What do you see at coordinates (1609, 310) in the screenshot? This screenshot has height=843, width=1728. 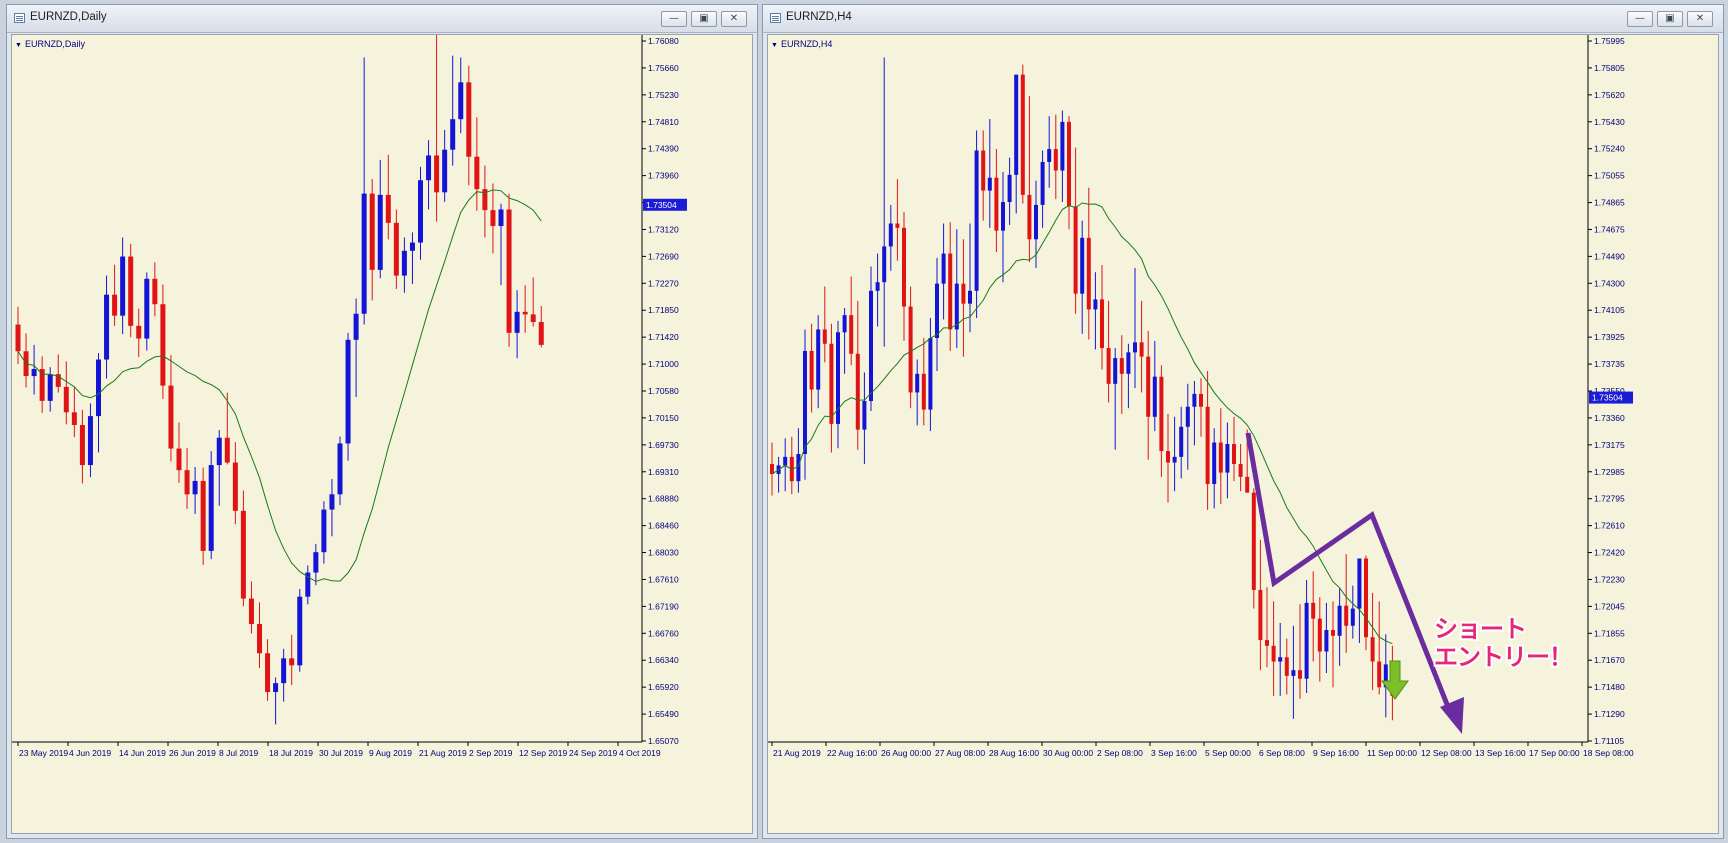 I see `price-tick-label: 1.74105` at bounding box center [1609, 310].